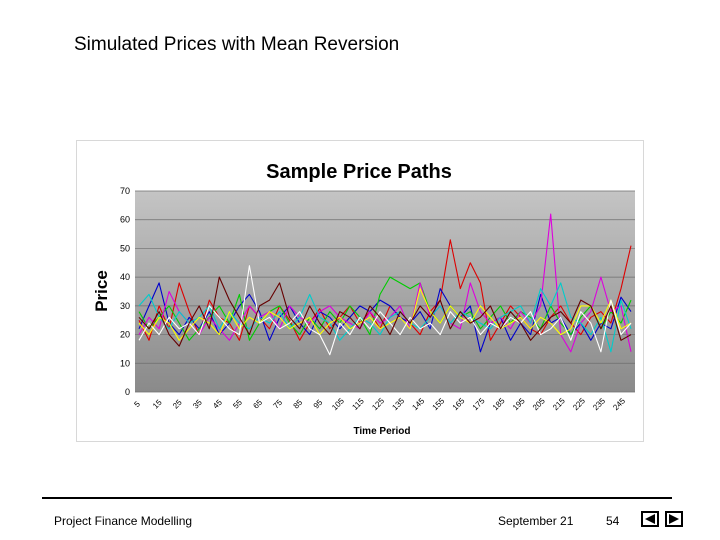 The width and height of the screenshot is (720, 540). Describe the element at coordinates (619, 404) in the screenshot. I see `x-tick-label-245: 245` at that location.